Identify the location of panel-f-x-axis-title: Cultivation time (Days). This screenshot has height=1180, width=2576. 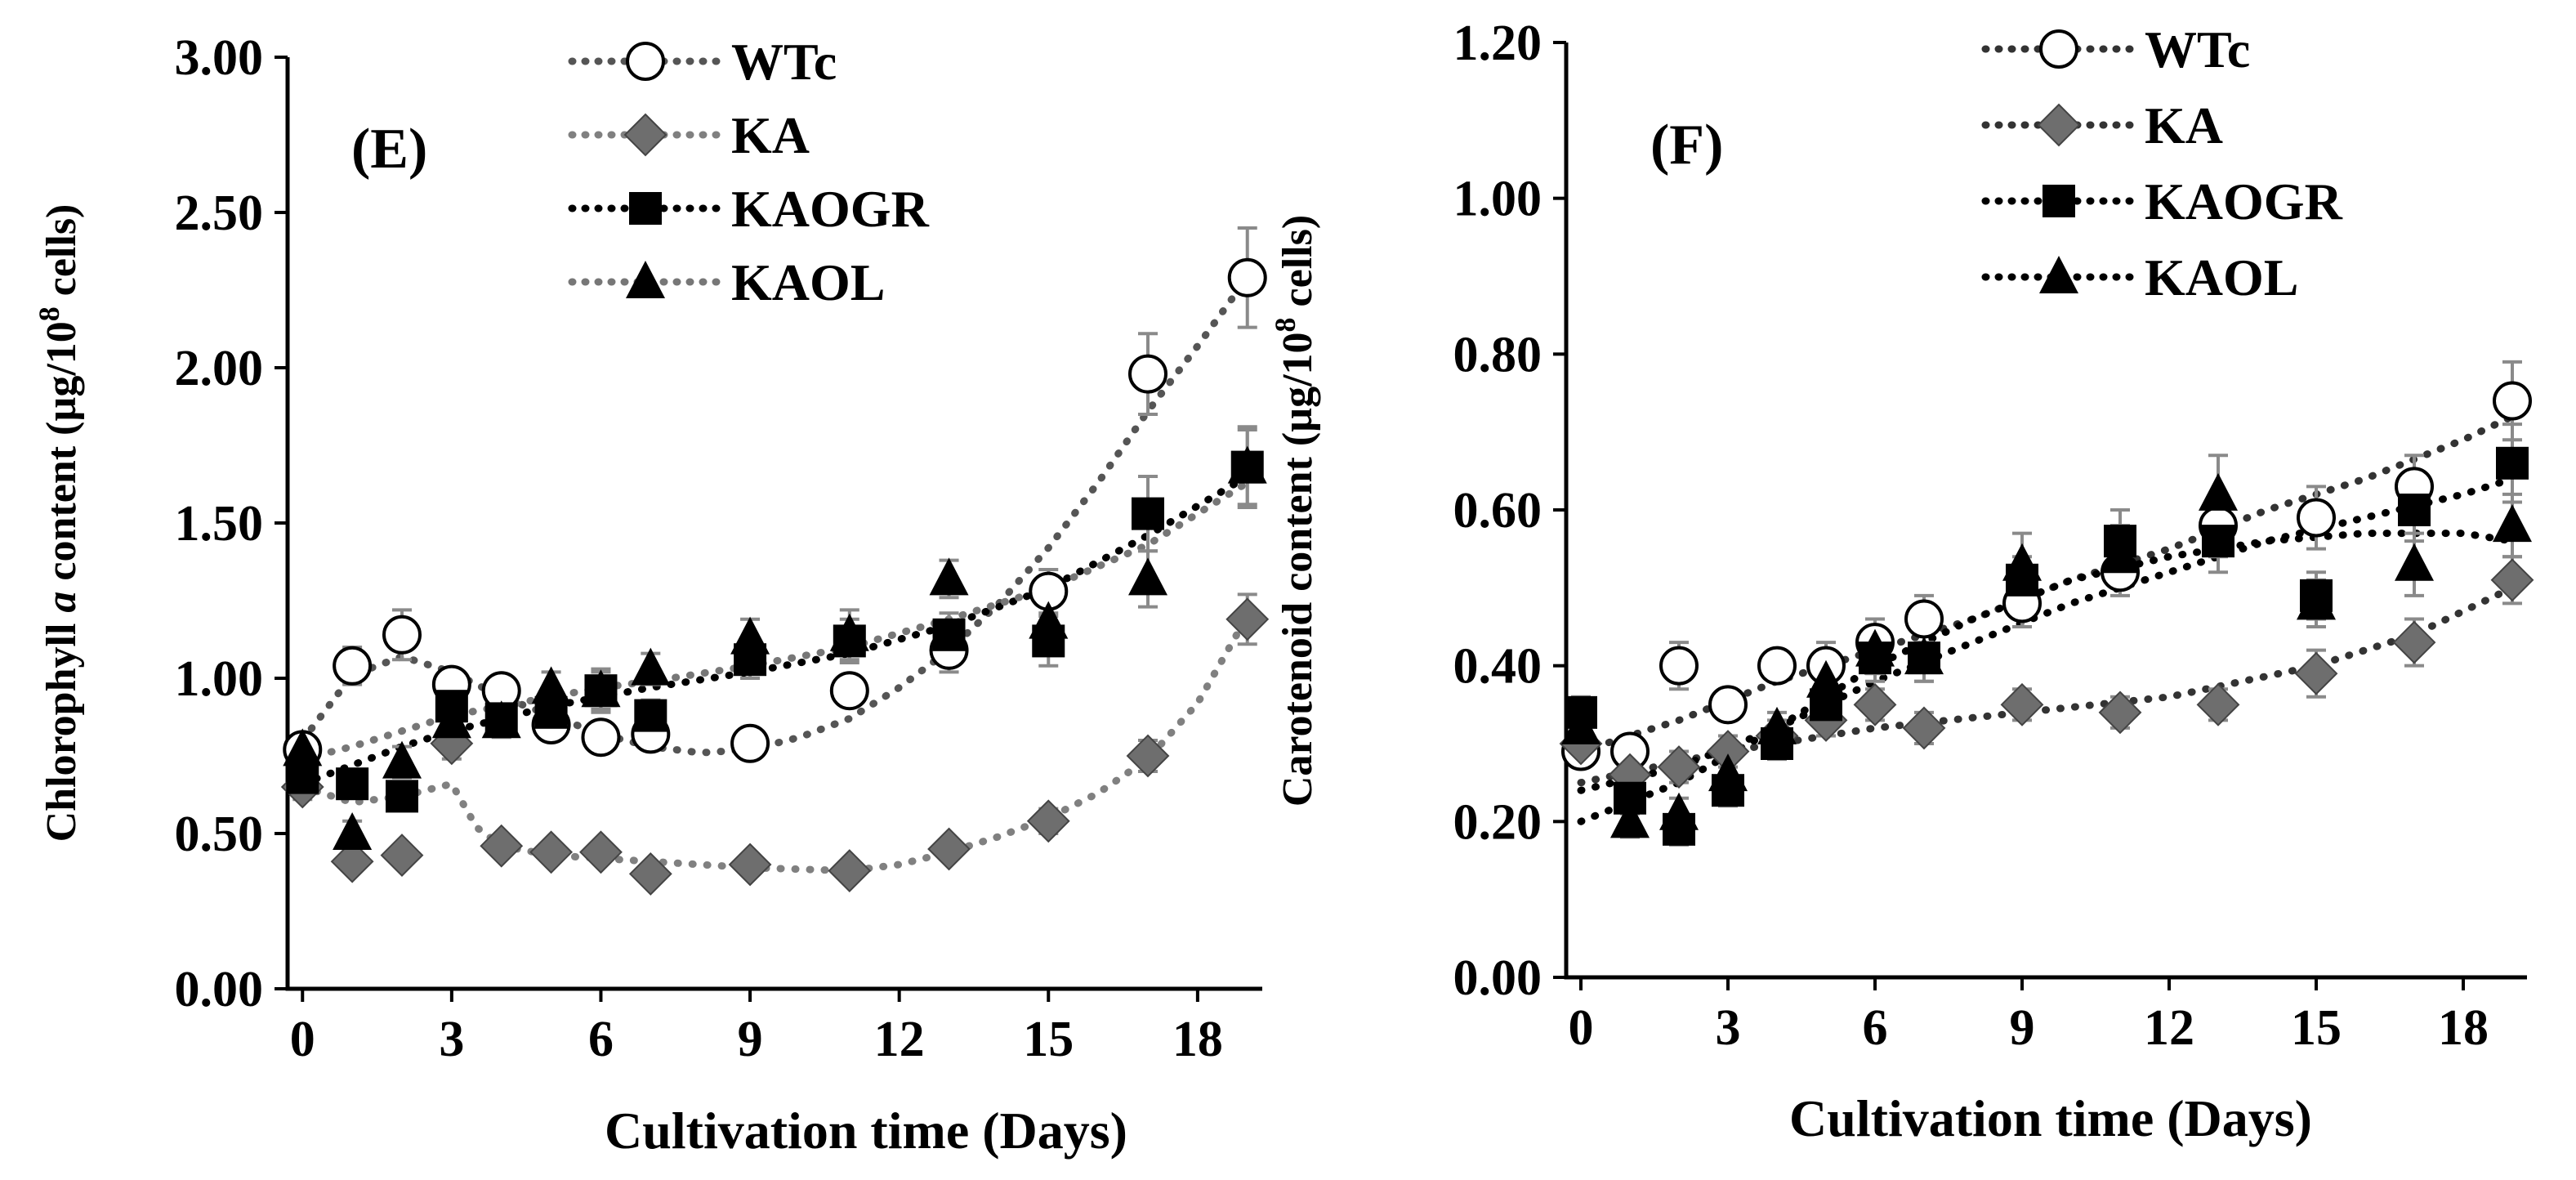
(2050, 1118).